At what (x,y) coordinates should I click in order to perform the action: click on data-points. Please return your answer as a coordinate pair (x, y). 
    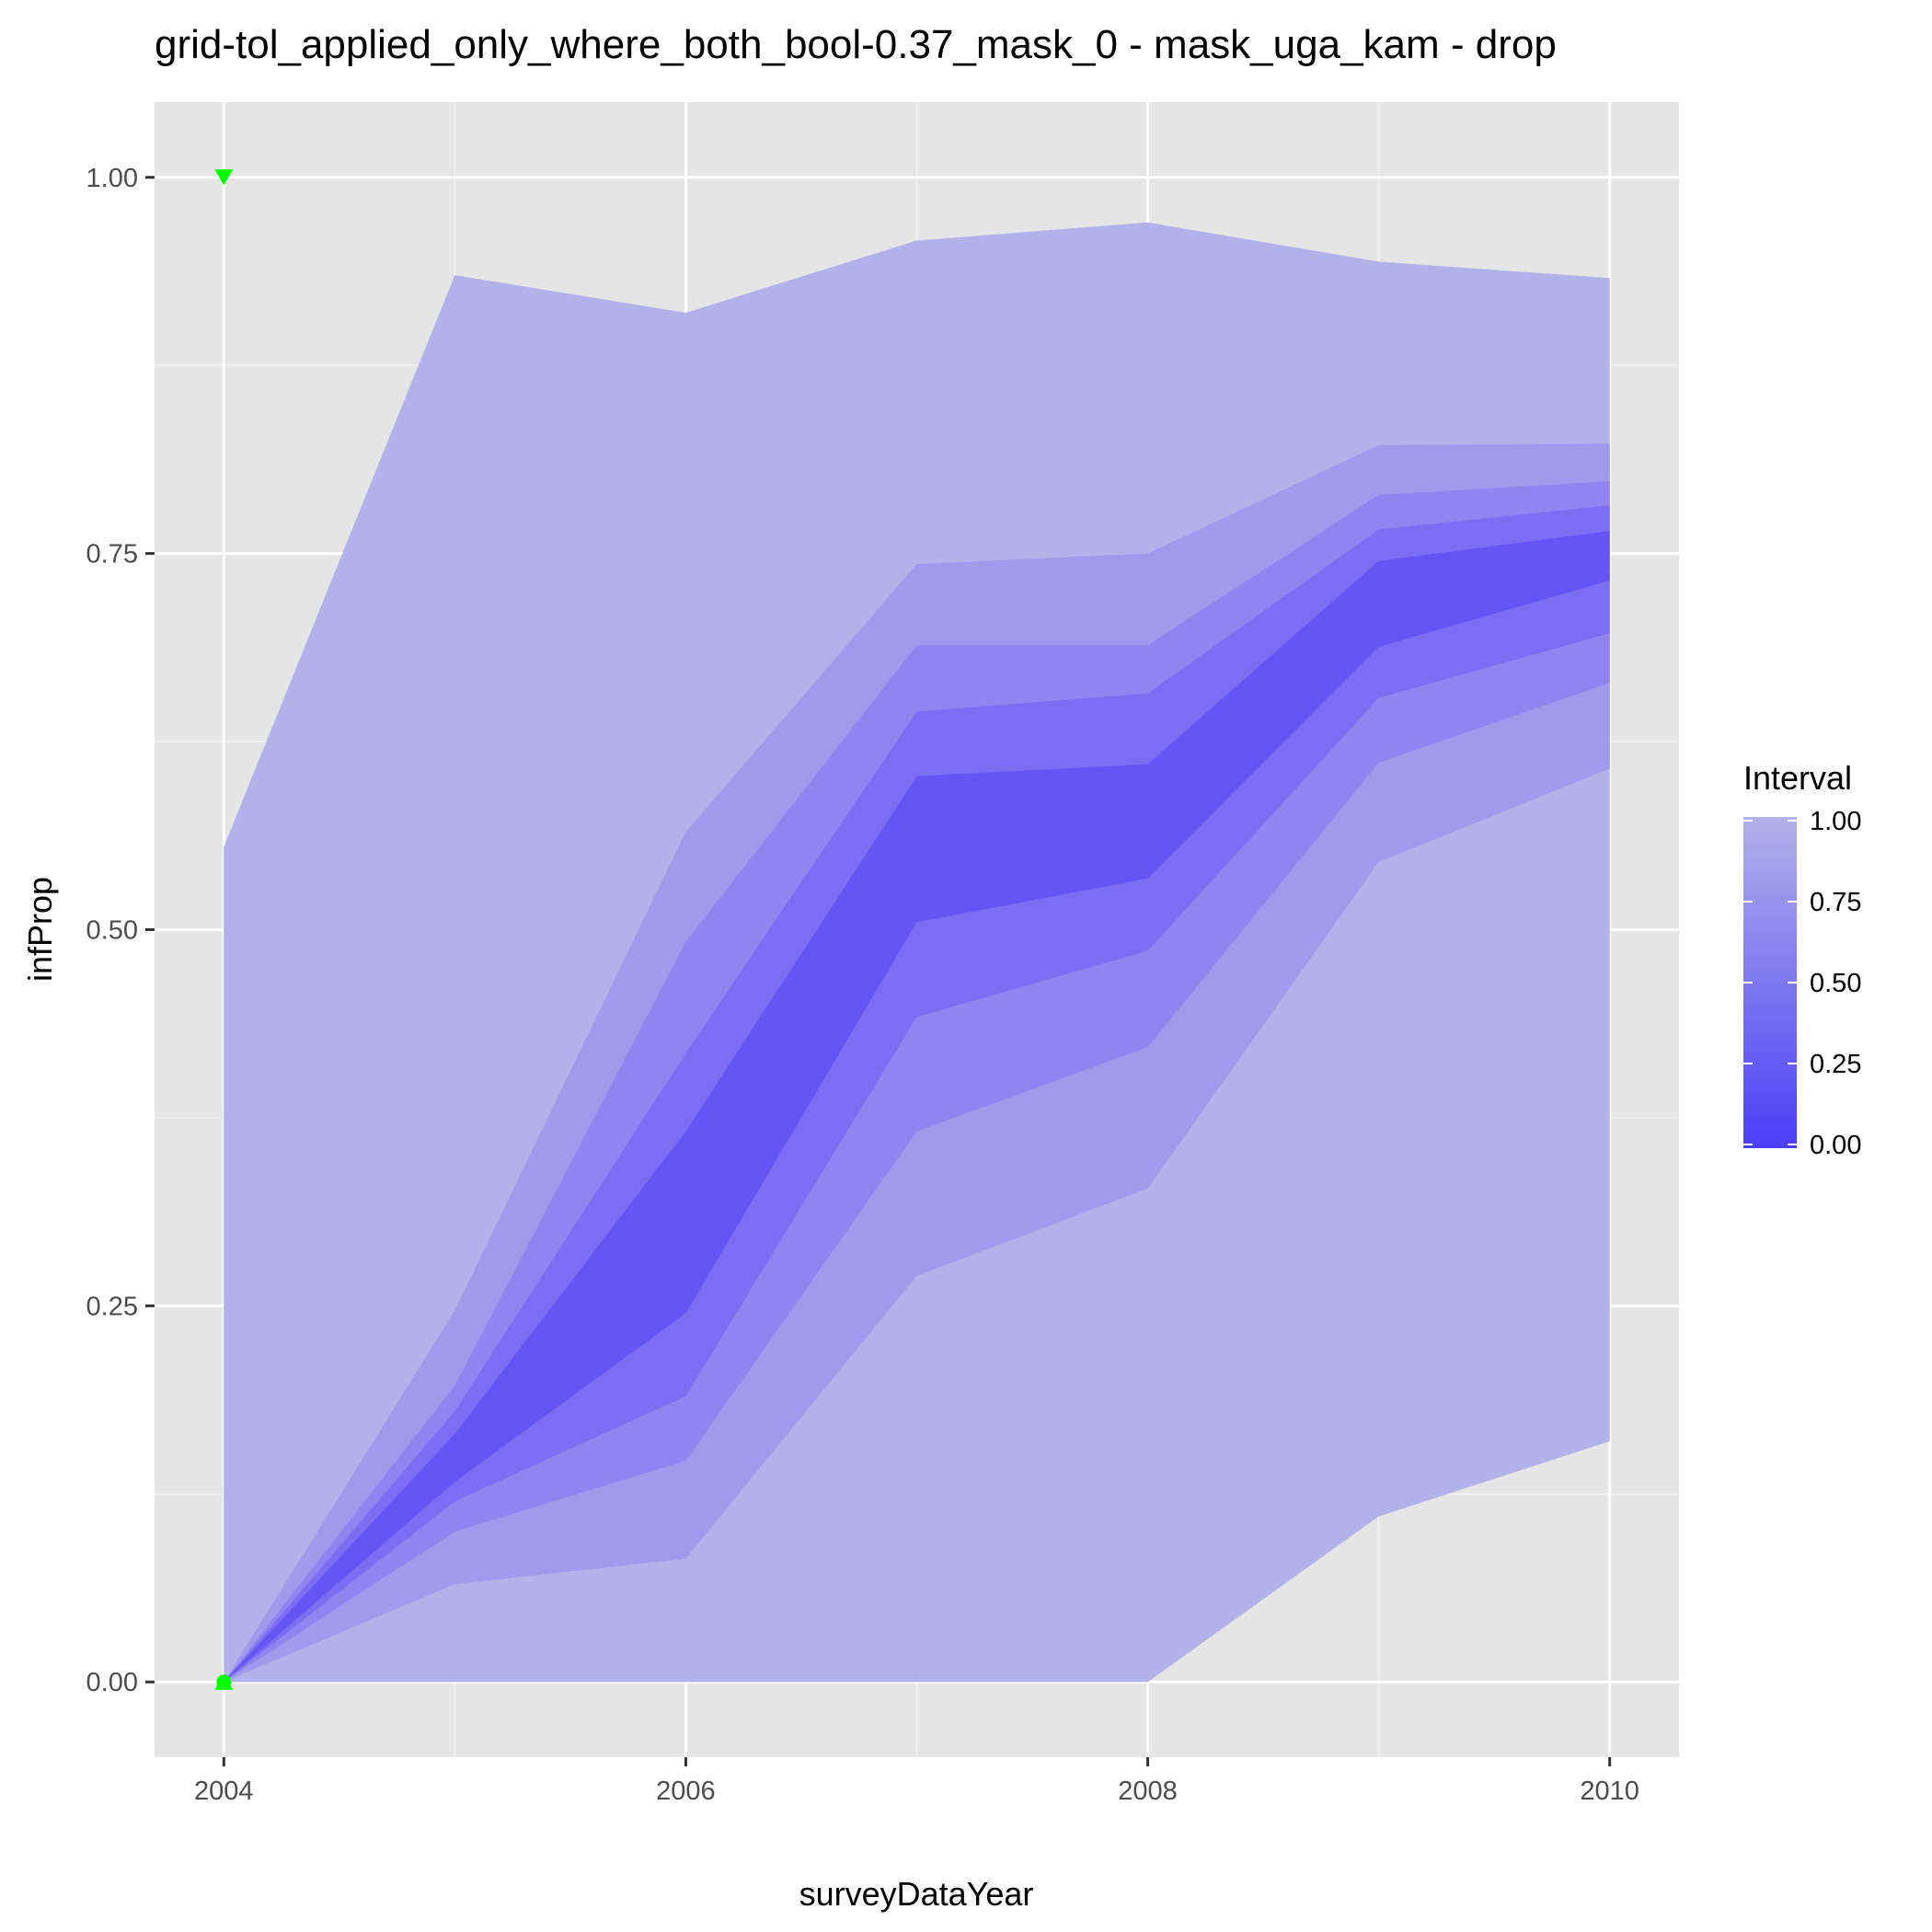
    Looking at the image, I should click on (224, 929).